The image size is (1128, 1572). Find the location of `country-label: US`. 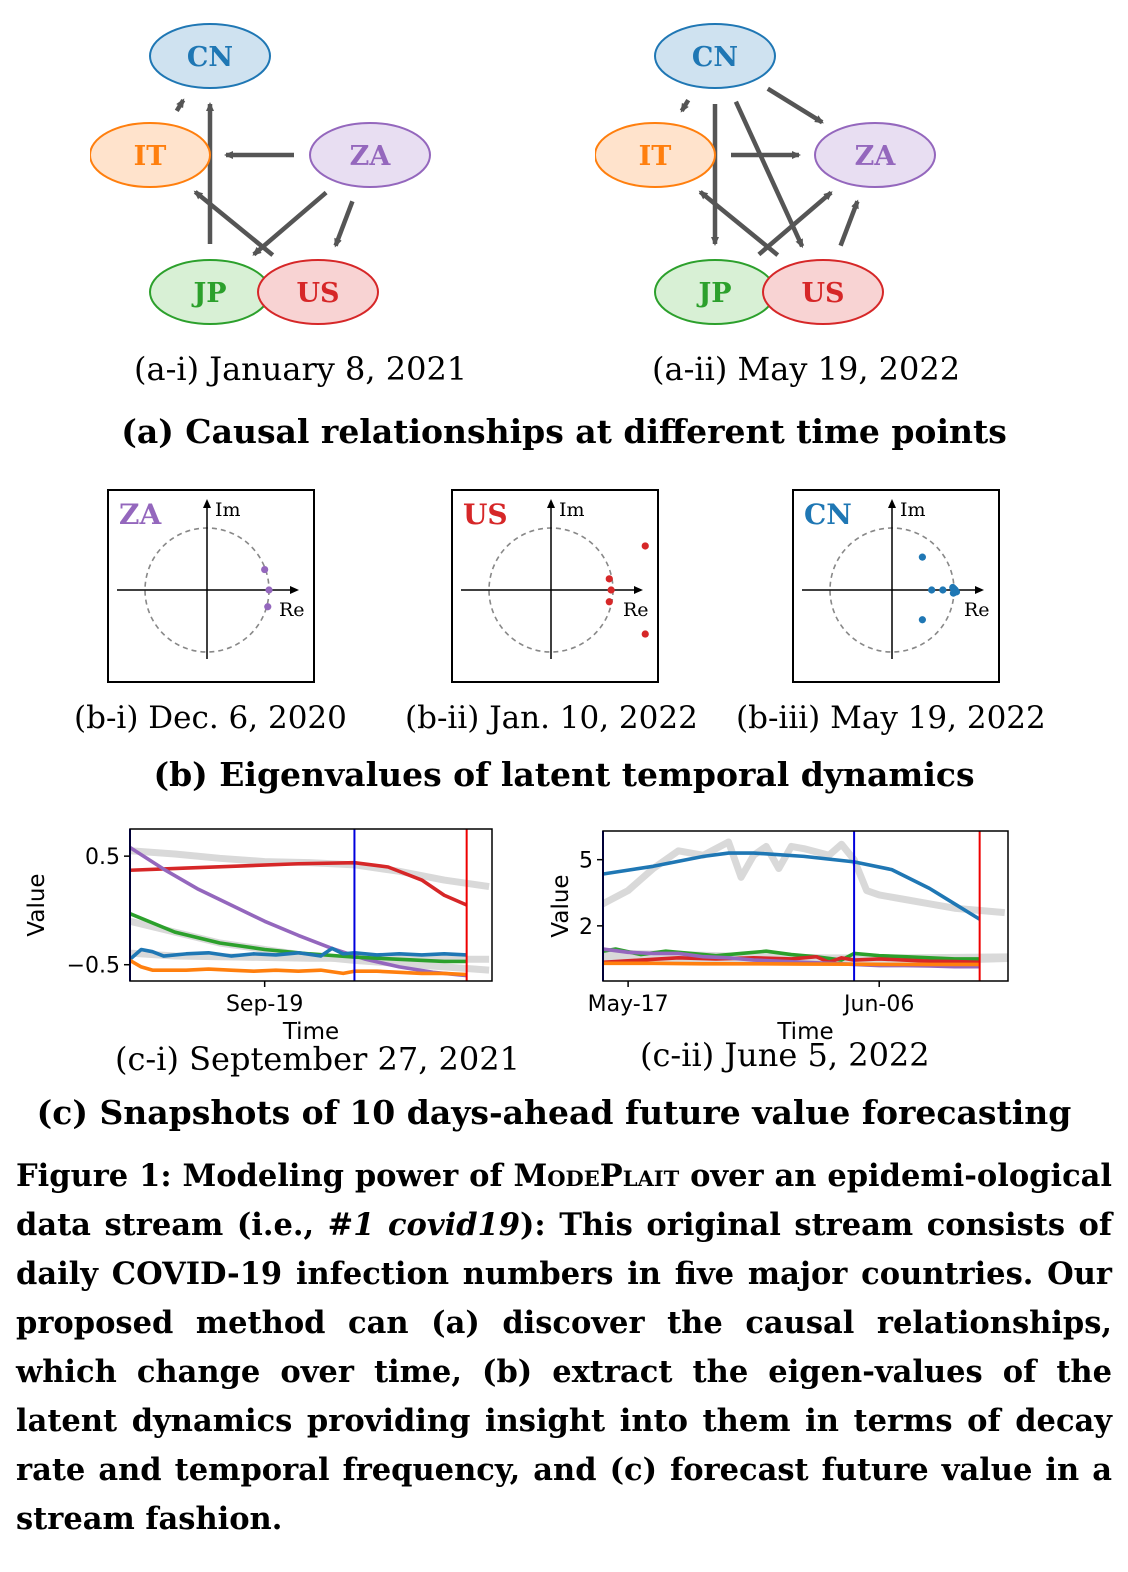

country-label: US is located at coordinates (485, 514).